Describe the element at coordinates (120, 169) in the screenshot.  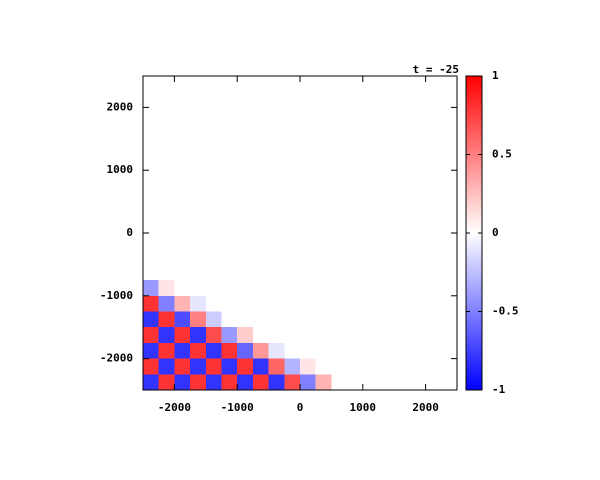
I see `y-tick-label: 1000` at that location.